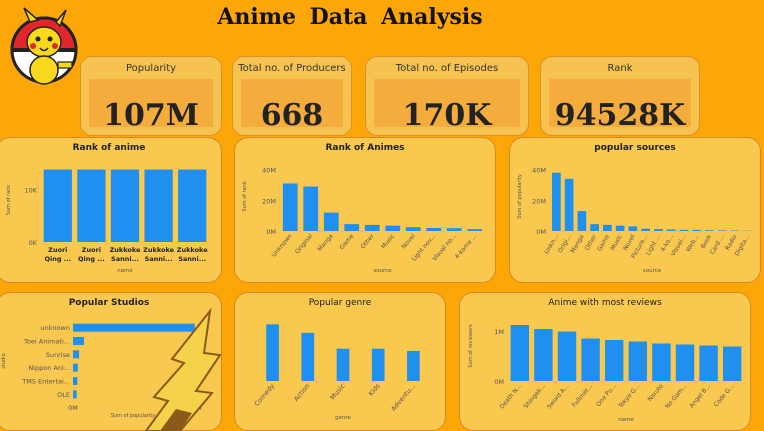 The width and height of the screenshot is (764, 431). Describe the element at coordinates (73, 408) in the screenshot. I see `x-tick-label: 0M` at that location.